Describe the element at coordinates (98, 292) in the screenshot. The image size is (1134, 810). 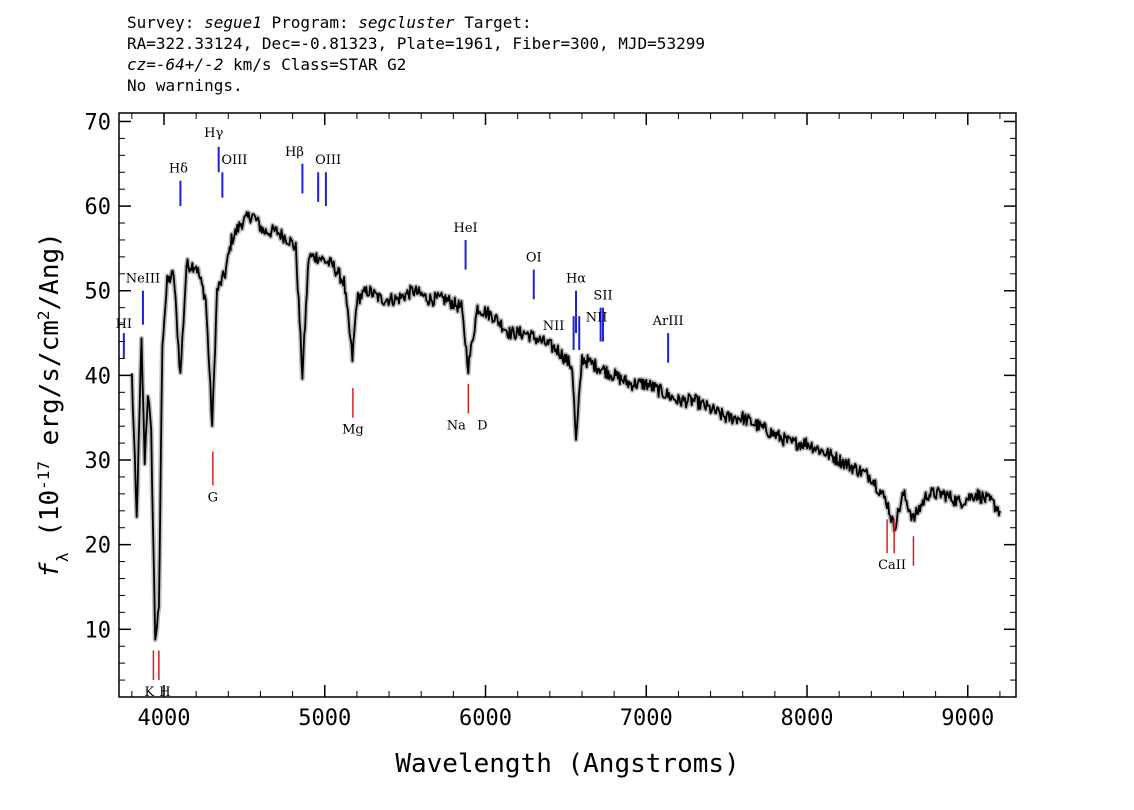
I see `y-tick-label: 50` at that location.